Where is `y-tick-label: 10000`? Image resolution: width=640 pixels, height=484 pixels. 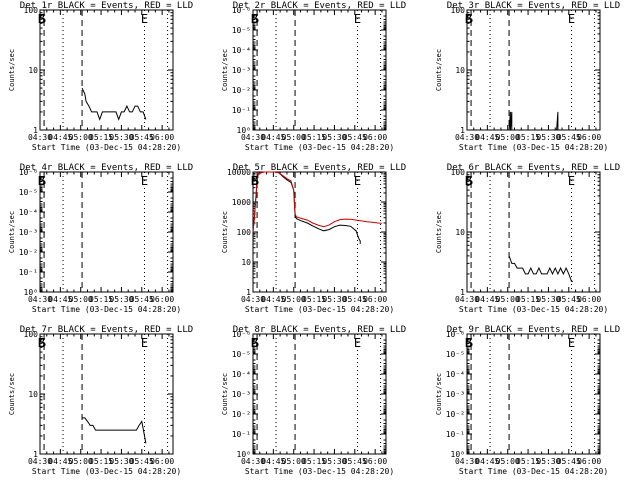
y-tick-label: 10000 is located at coordinates (239, 172).